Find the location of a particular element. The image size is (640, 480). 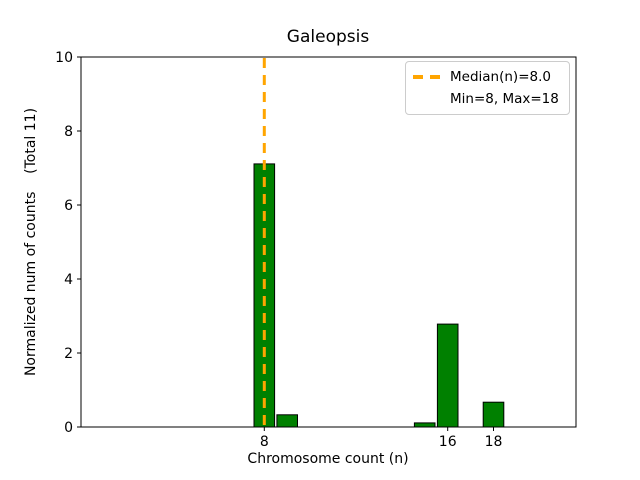

y-tick-label: 4 is located at coordinates (68, 280).